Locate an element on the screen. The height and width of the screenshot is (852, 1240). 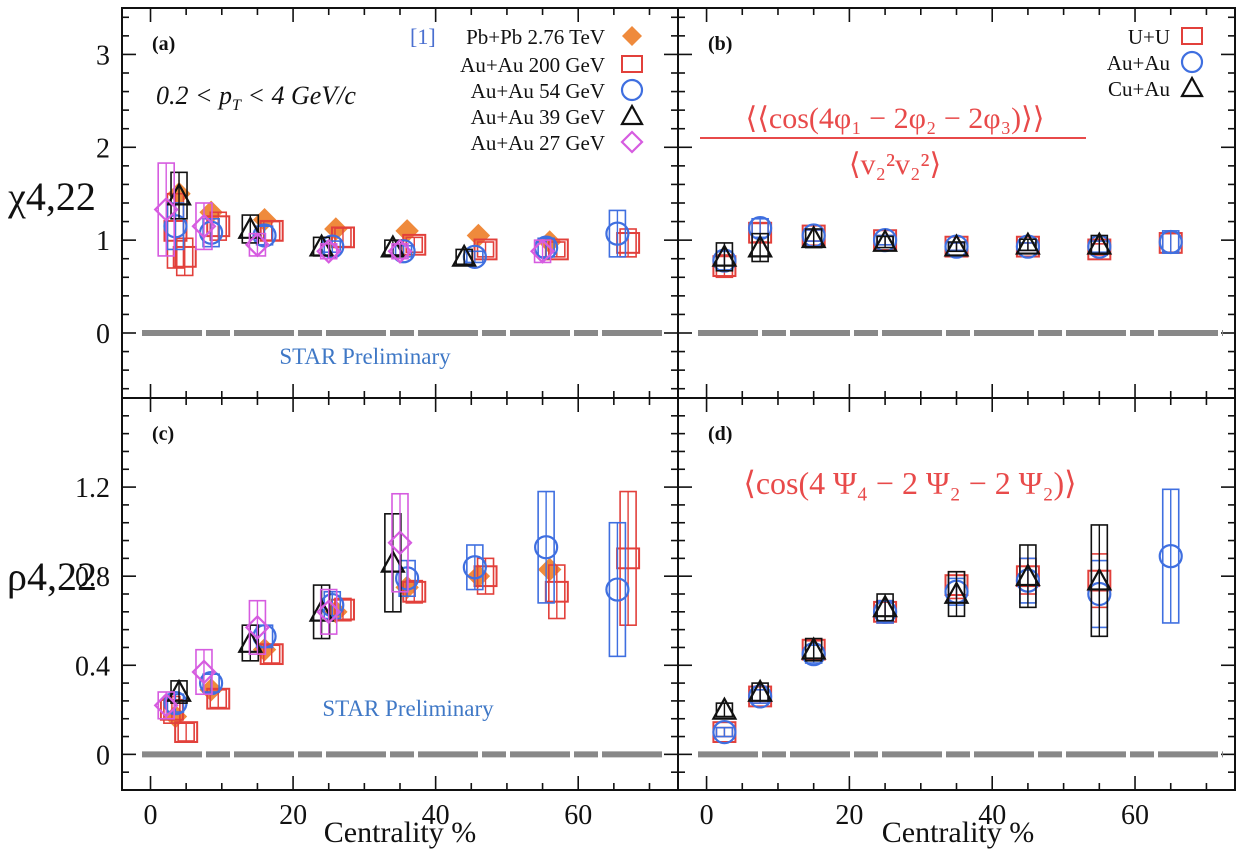
marker-diamond-filled is located at coordinates (336, 229).